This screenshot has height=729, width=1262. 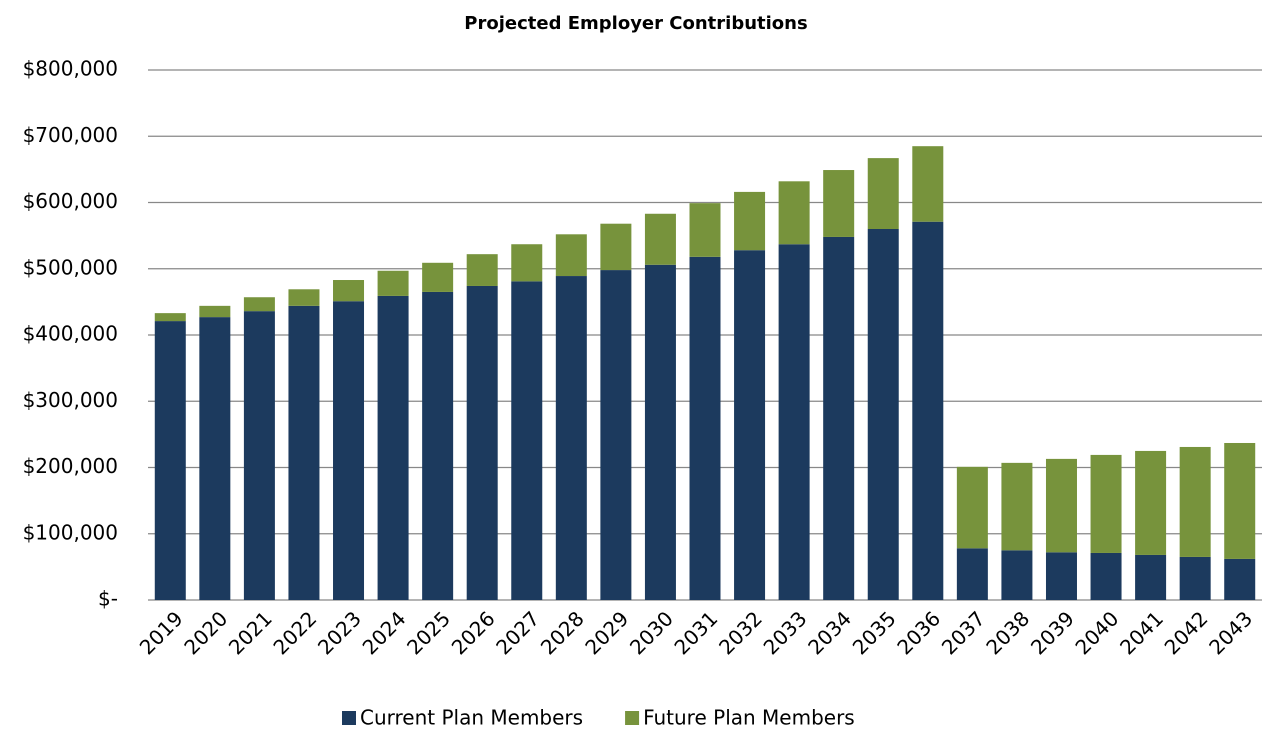 What do you see at coordinates (339, 632) in the screenshot?
I see `x-tick-label: 2023` at bounding box center [339, 632].